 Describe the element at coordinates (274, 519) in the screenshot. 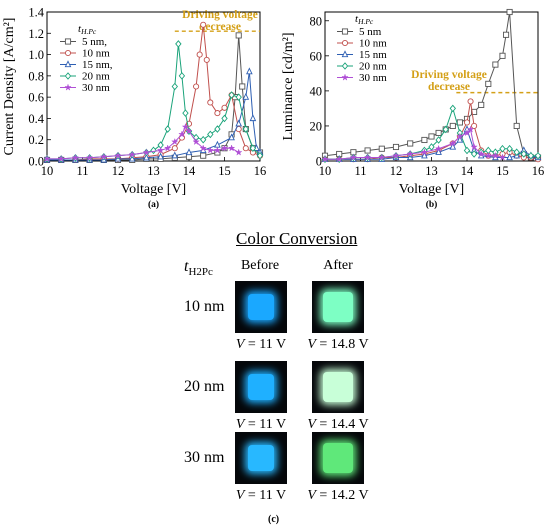

I see `panel-label-c: (c)` at that location.